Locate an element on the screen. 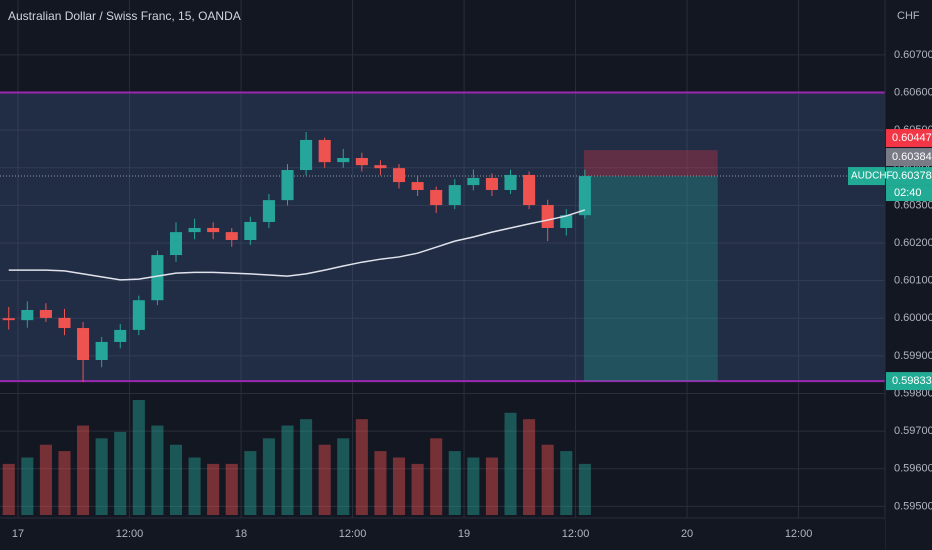 Image resolution: width=932 pixels, height=550 pixels. currency-label: CHF is located at coordinates (908, 16).